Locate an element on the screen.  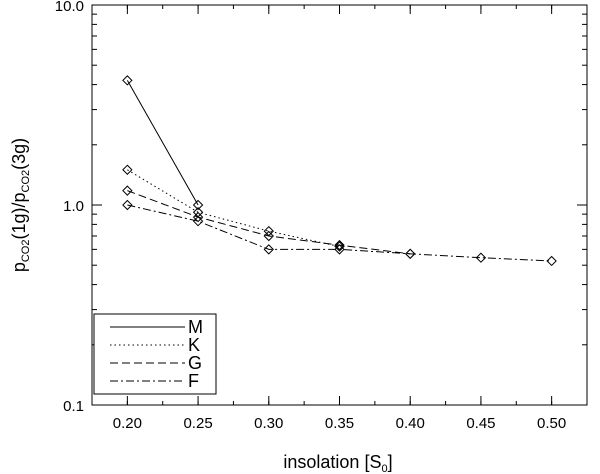
x-tick-label: 0.40 is located at coordinates (410, 423).